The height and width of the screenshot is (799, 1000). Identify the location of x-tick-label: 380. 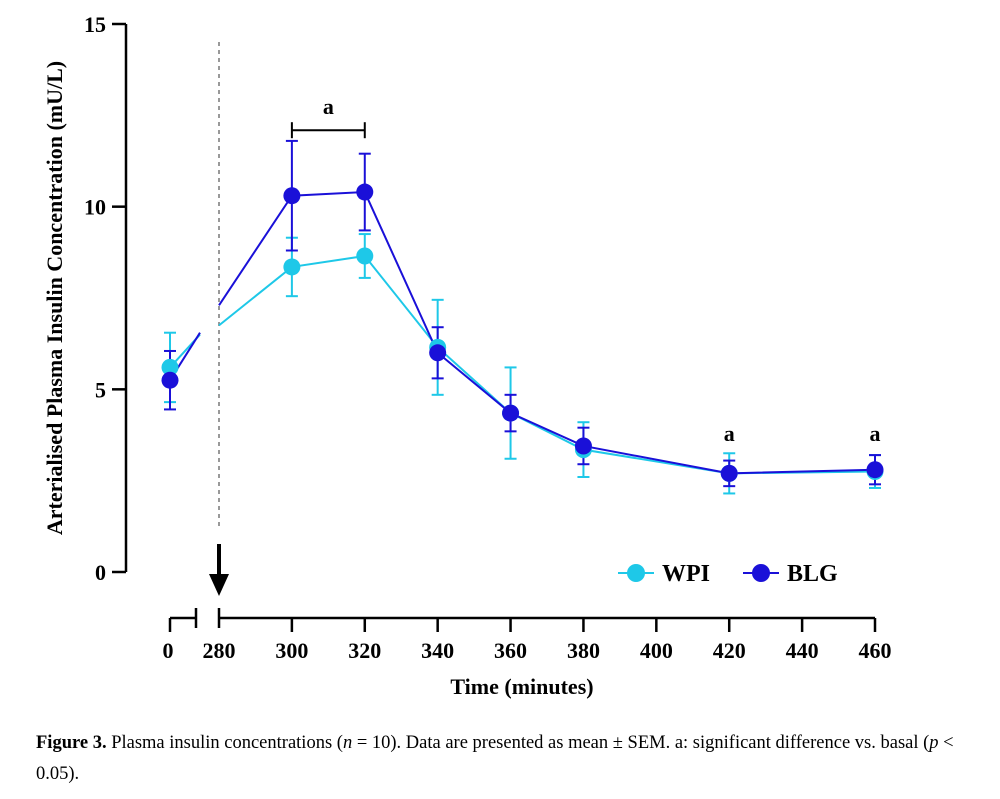
(583, 650).